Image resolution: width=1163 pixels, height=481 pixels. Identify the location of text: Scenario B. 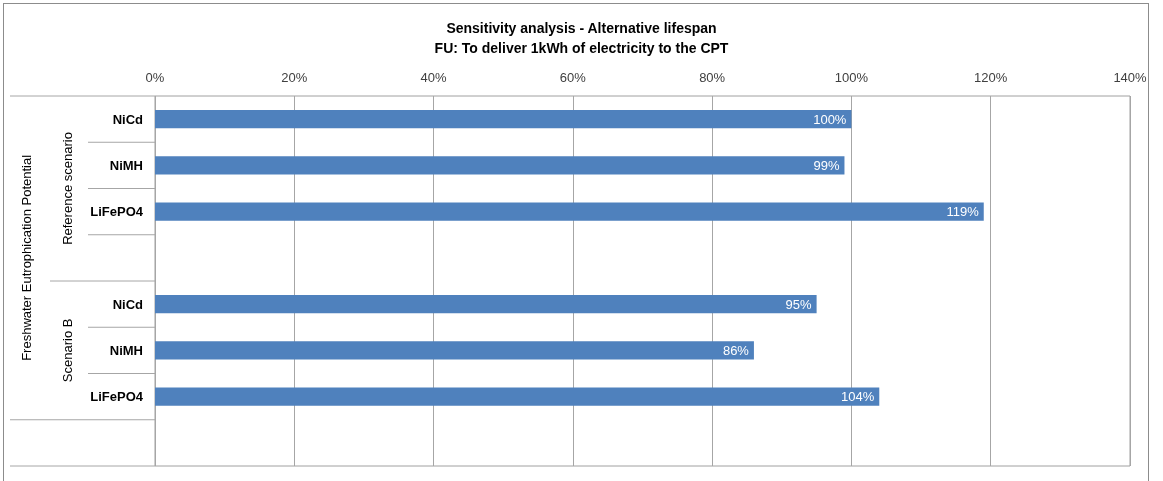
(67, 350).